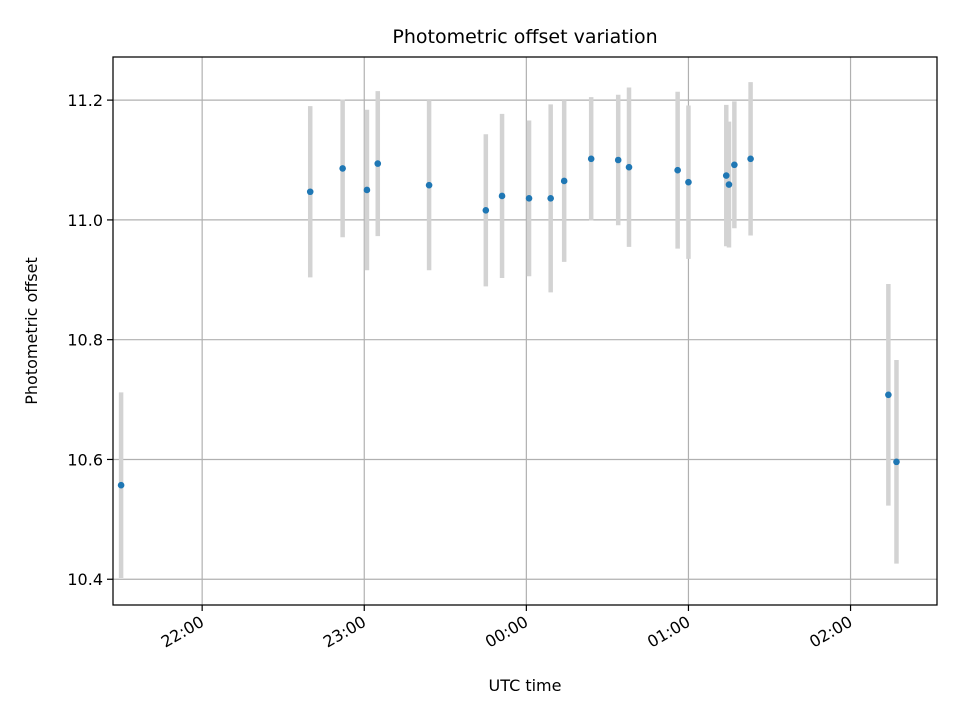 The image size is (960, 720). Describe the element at coordinates (85, 220) in the screenshot. I see `y-tick-label: 11.0` at that location.